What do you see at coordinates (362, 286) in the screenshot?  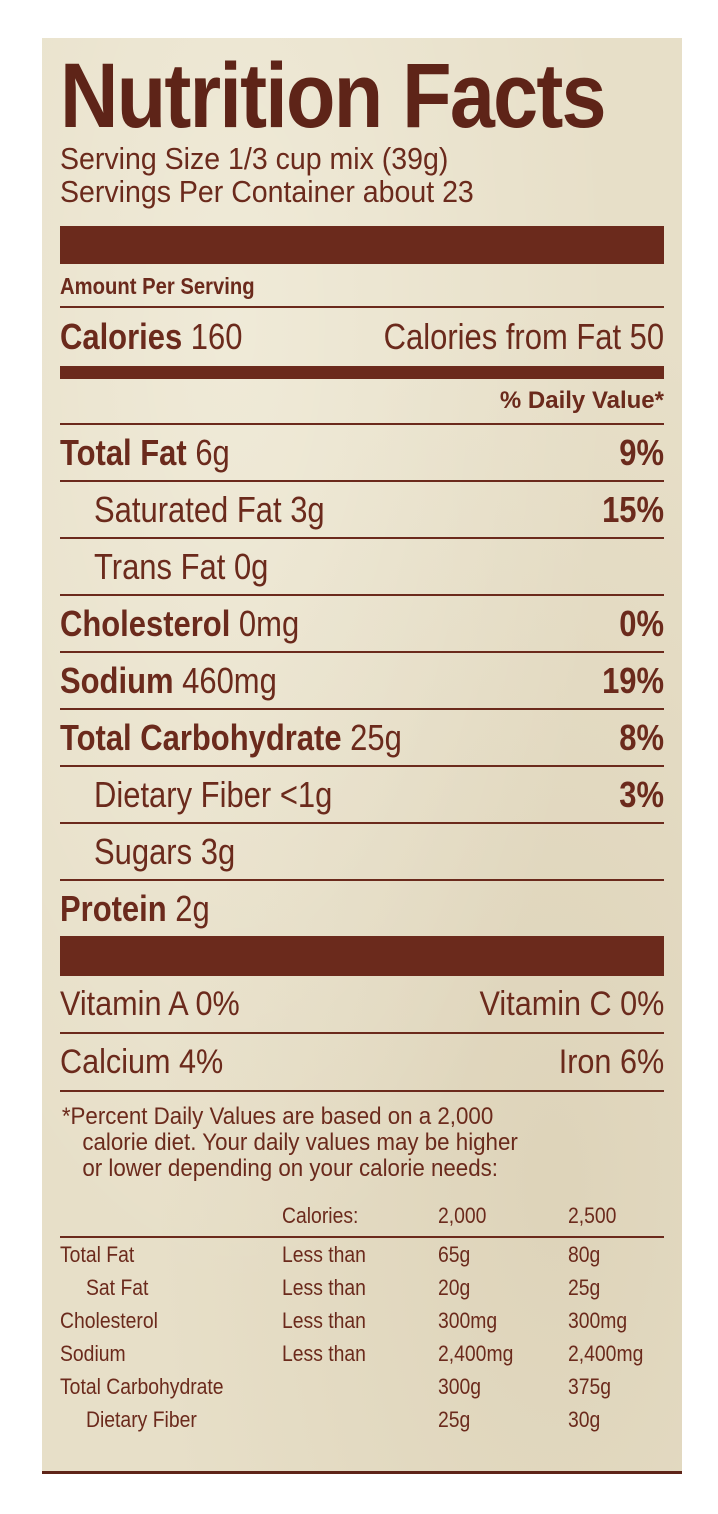 I see `amount-per-serving: Amount Per Serving` at bounding box center [362, 286].